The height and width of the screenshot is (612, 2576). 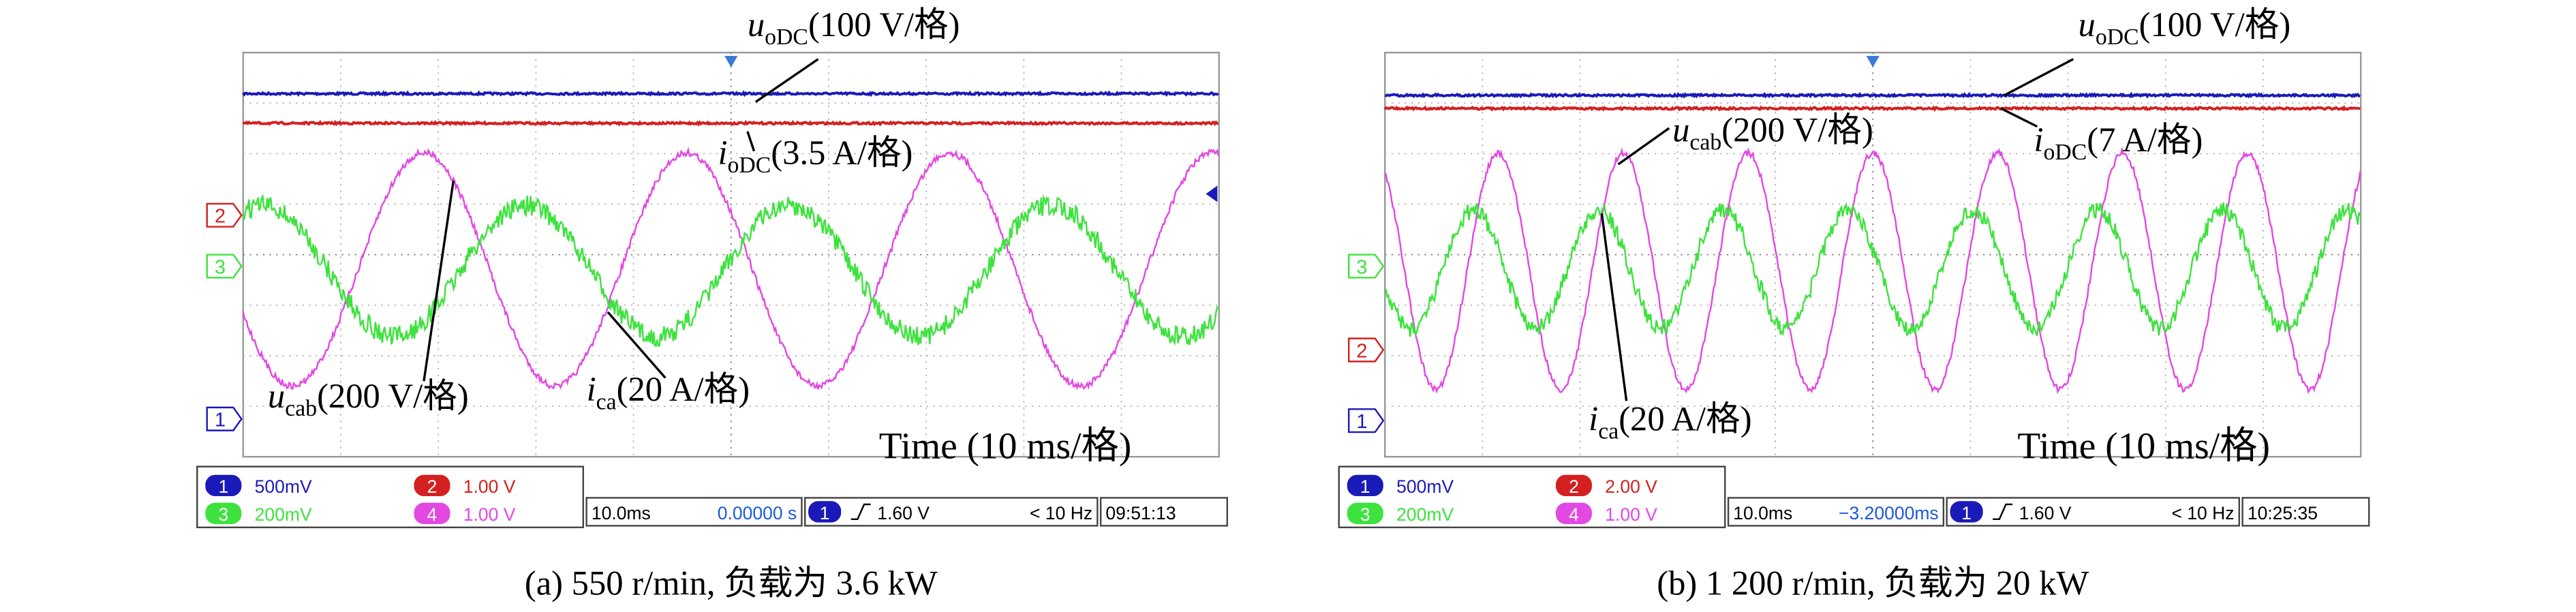 What do you see at coordinates (842, 153) in the screenshot?
I see `annotation-scale: (3.5 A/格)` at bounding box center [842, 153].